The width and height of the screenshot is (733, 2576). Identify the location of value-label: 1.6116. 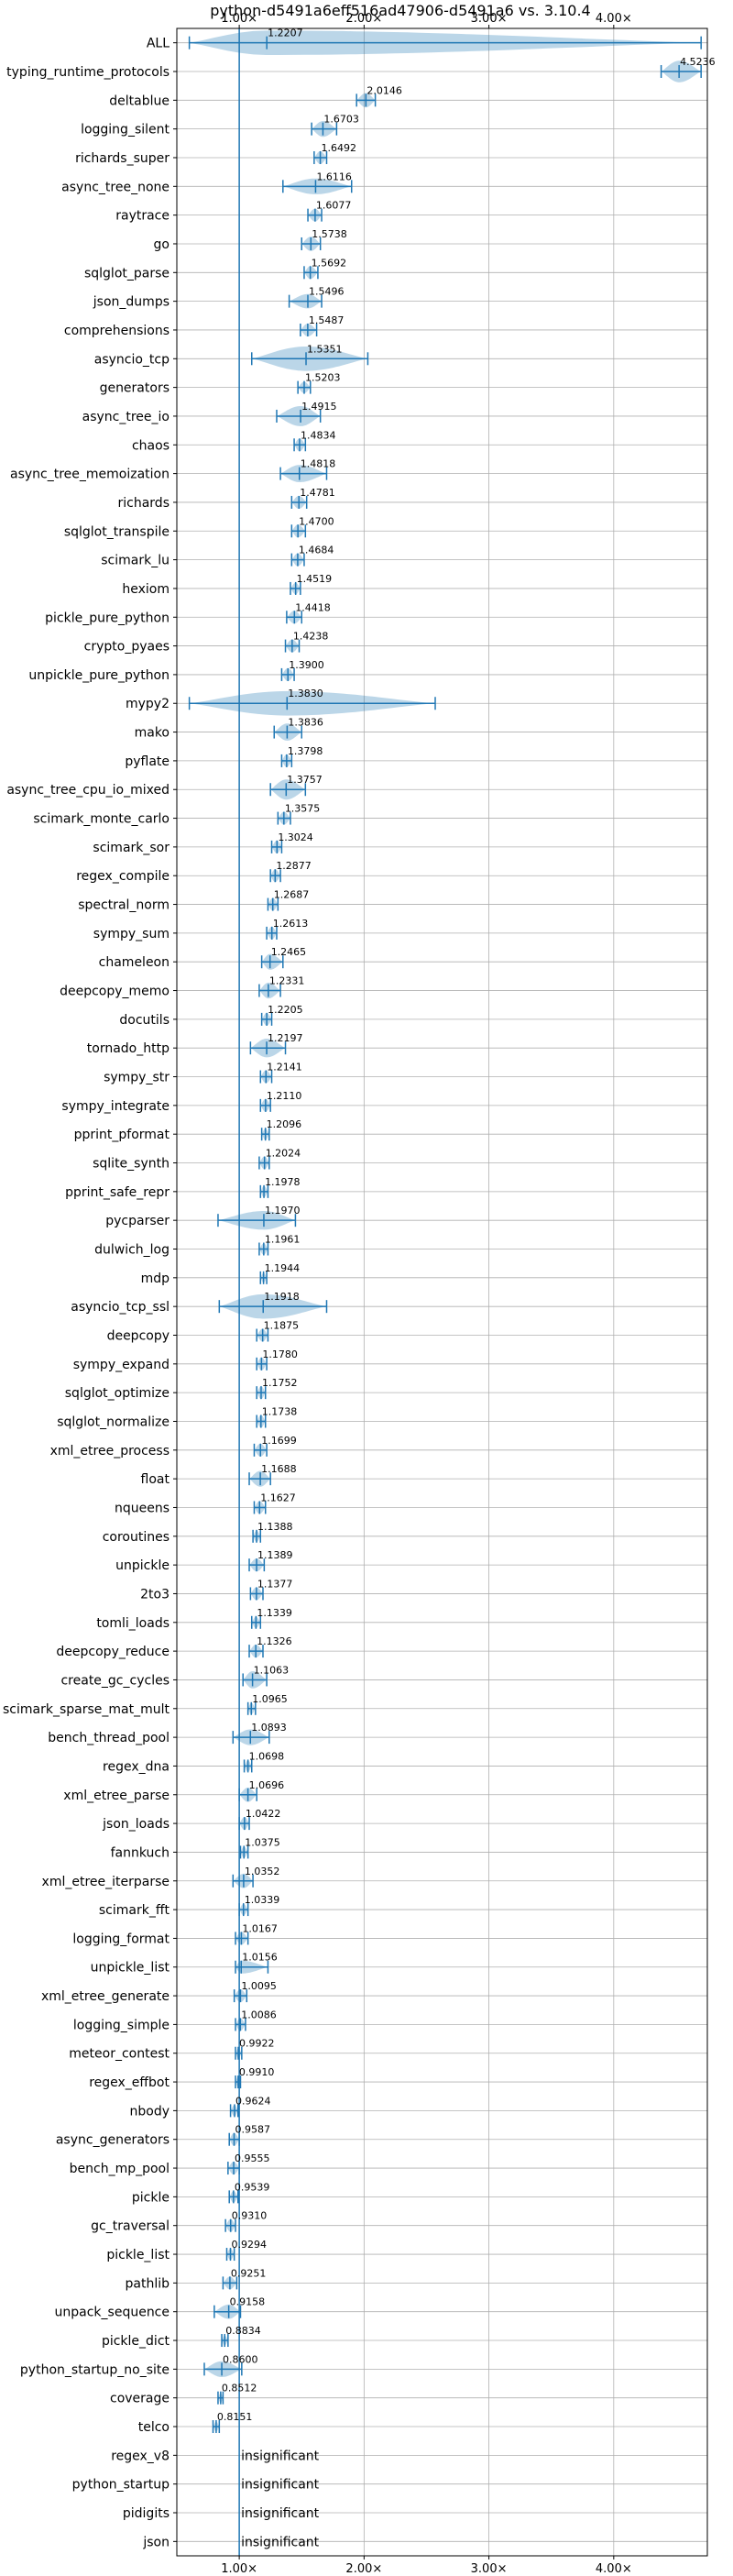
(334, 176).